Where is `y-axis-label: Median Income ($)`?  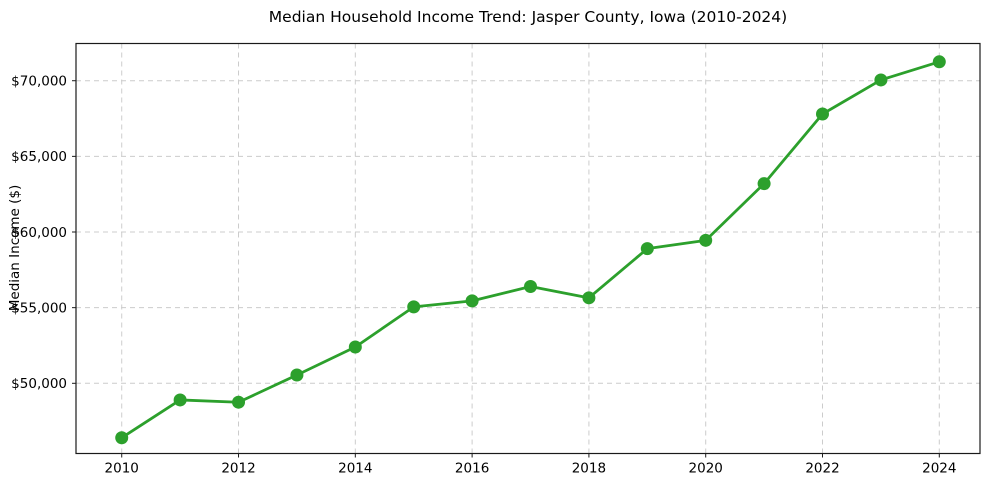
y-axis-label: Median Income ($) is located at coordinates (15, 248).